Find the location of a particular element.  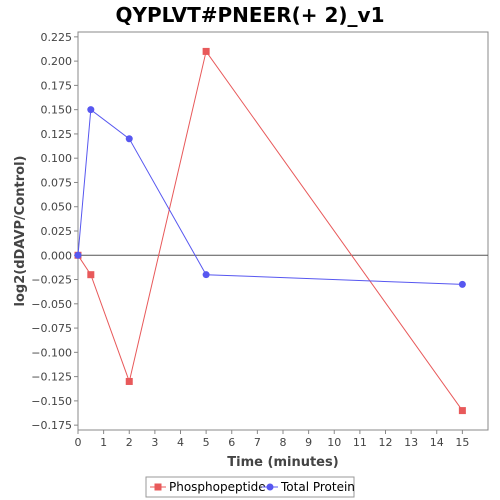

y-tick-label: 0.075 is located at coordinates (57, 182).